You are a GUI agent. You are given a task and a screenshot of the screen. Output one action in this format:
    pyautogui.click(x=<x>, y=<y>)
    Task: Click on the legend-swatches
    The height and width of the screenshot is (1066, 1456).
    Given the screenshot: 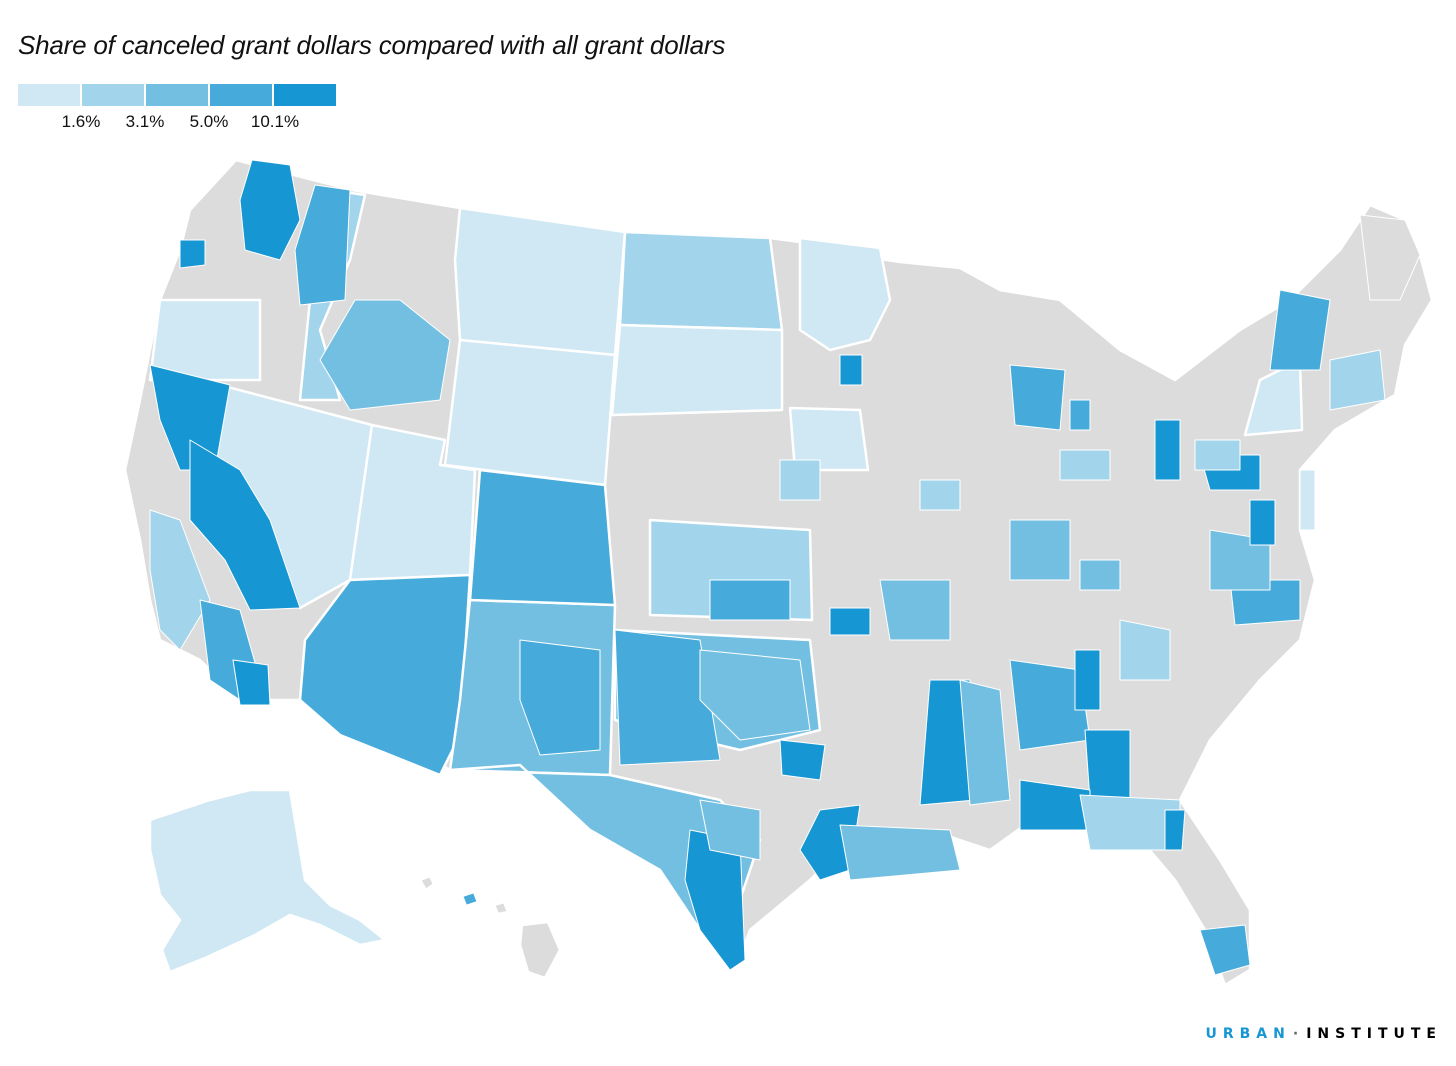 What is the action you would take?
    pyautogui.click(x=178, y=95)
    